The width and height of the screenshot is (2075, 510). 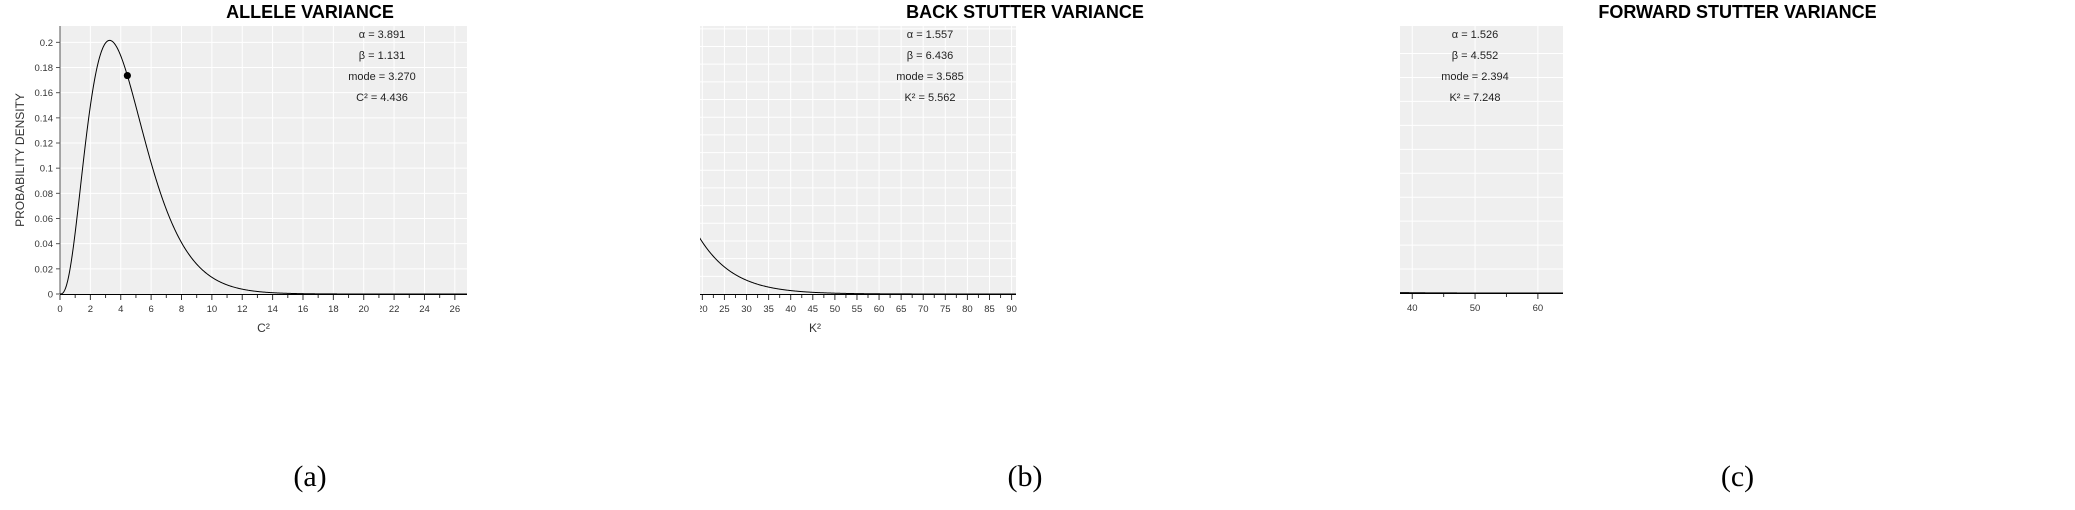 I want to click on annotation-line: mode = 3.270, so click(x=382, y=77).